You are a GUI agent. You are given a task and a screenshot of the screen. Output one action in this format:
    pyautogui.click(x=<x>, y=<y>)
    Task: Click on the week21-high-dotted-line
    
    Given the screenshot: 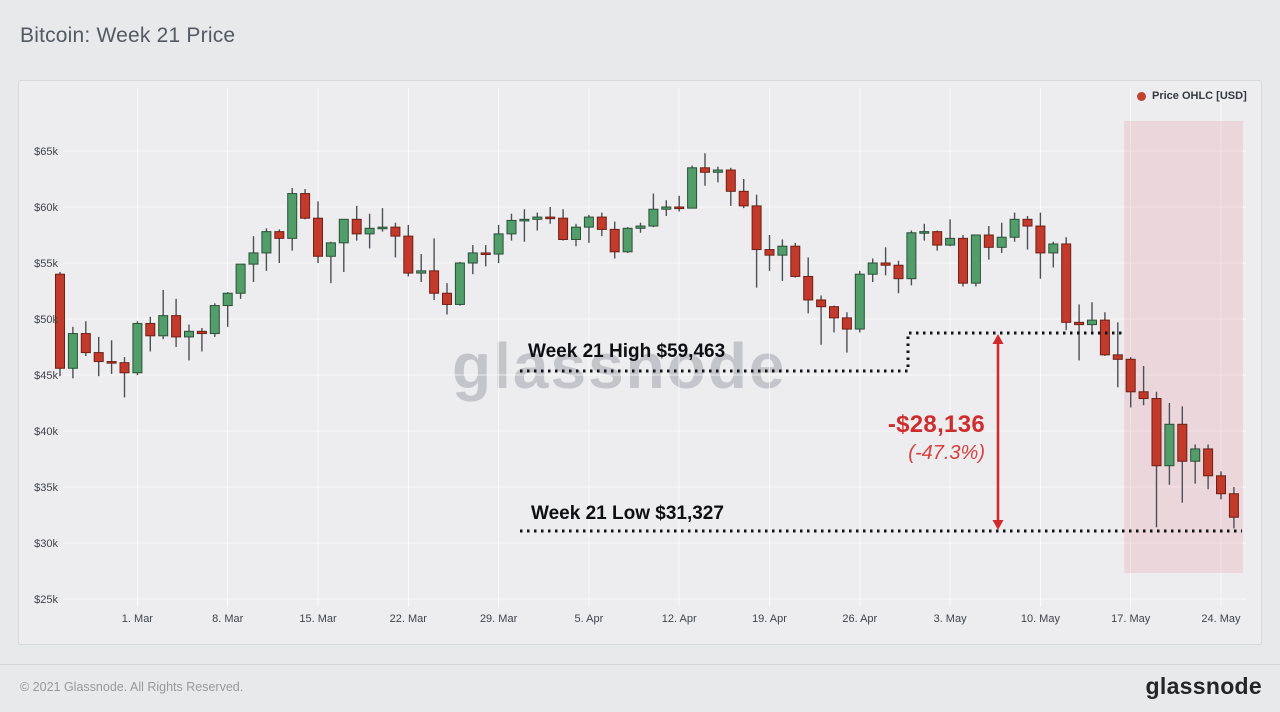 What is the action you would take?
    pyautogui.click(x=821, y=352)
    